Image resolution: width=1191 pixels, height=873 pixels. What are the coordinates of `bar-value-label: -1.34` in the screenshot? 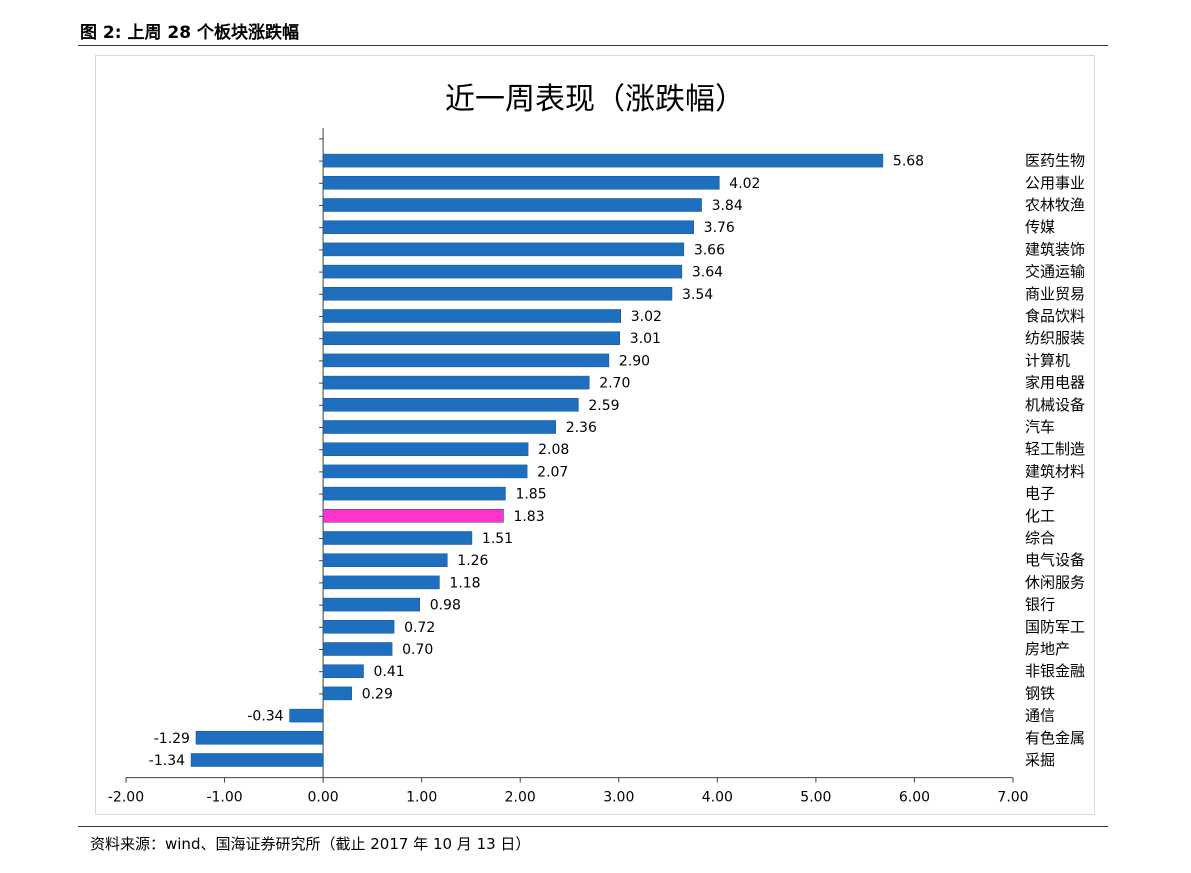 It's located at (167, 761).